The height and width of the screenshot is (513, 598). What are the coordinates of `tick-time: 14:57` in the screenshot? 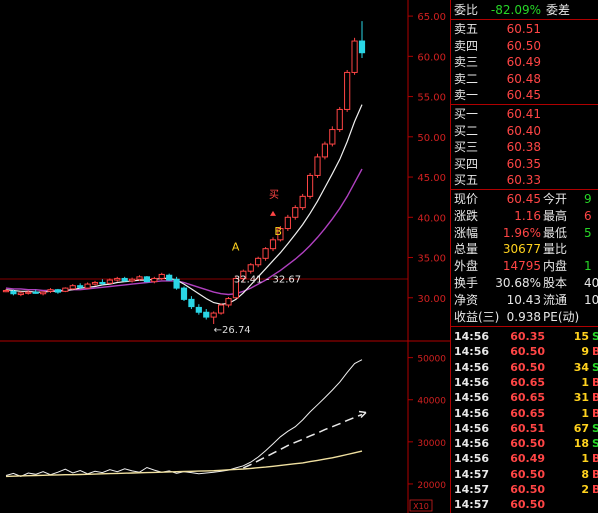 It's located at (472, 489).